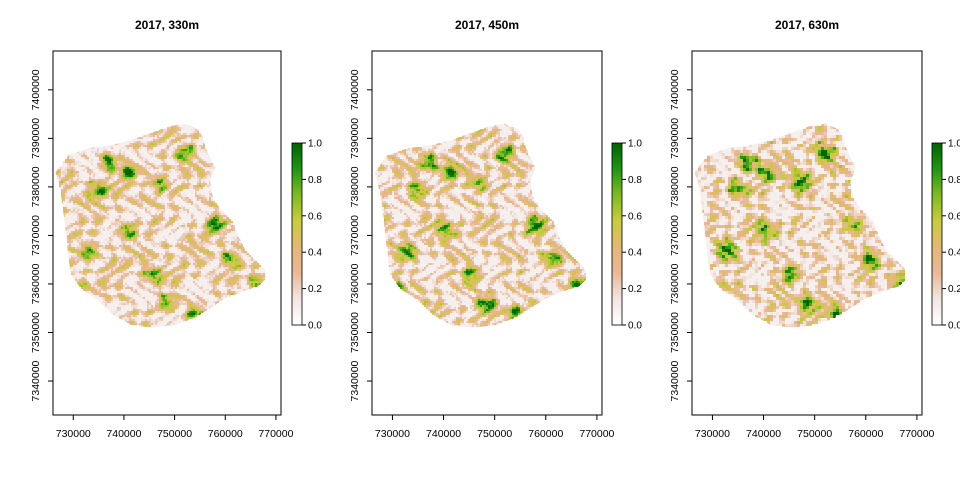  Describe the element at coordinates (487, 25) in the screenshot. I see `panel-title: 2017, 450m` at that location.